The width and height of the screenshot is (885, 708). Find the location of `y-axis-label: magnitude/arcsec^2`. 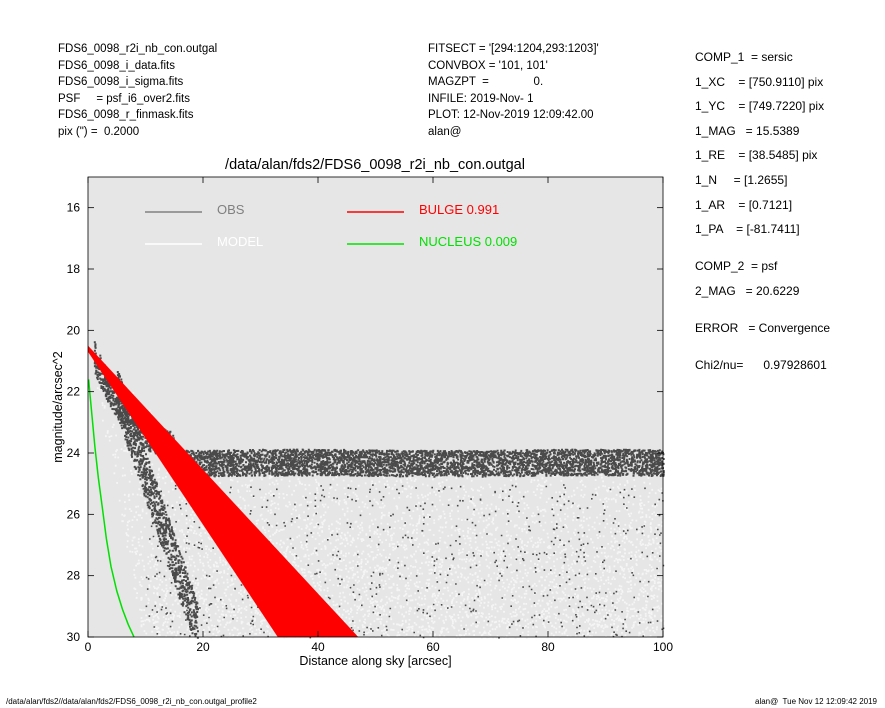

y-axis-label: magnitude/arcsec^2 is located at coordinates (58, 407).